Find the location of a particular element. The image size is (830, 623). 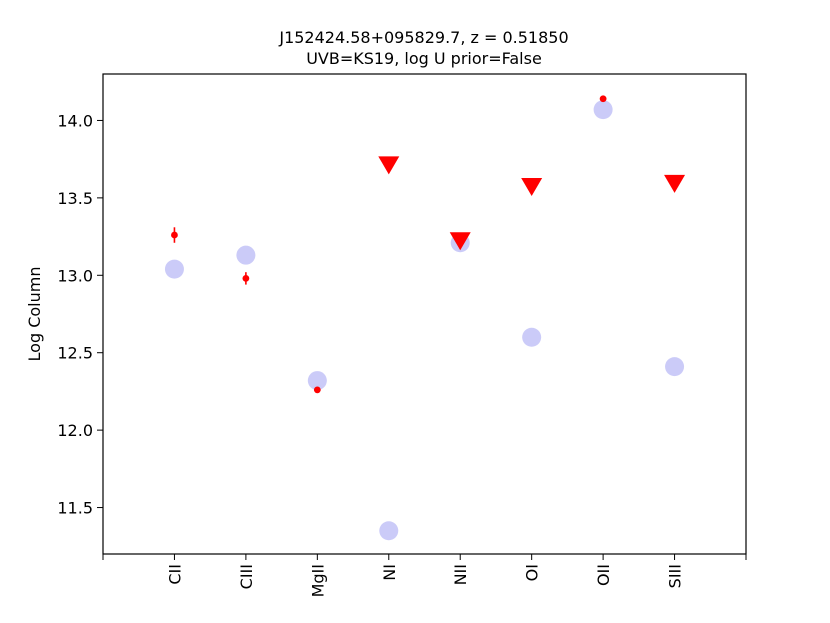

x-tick-label: NII is located at coordinates (460, 574).